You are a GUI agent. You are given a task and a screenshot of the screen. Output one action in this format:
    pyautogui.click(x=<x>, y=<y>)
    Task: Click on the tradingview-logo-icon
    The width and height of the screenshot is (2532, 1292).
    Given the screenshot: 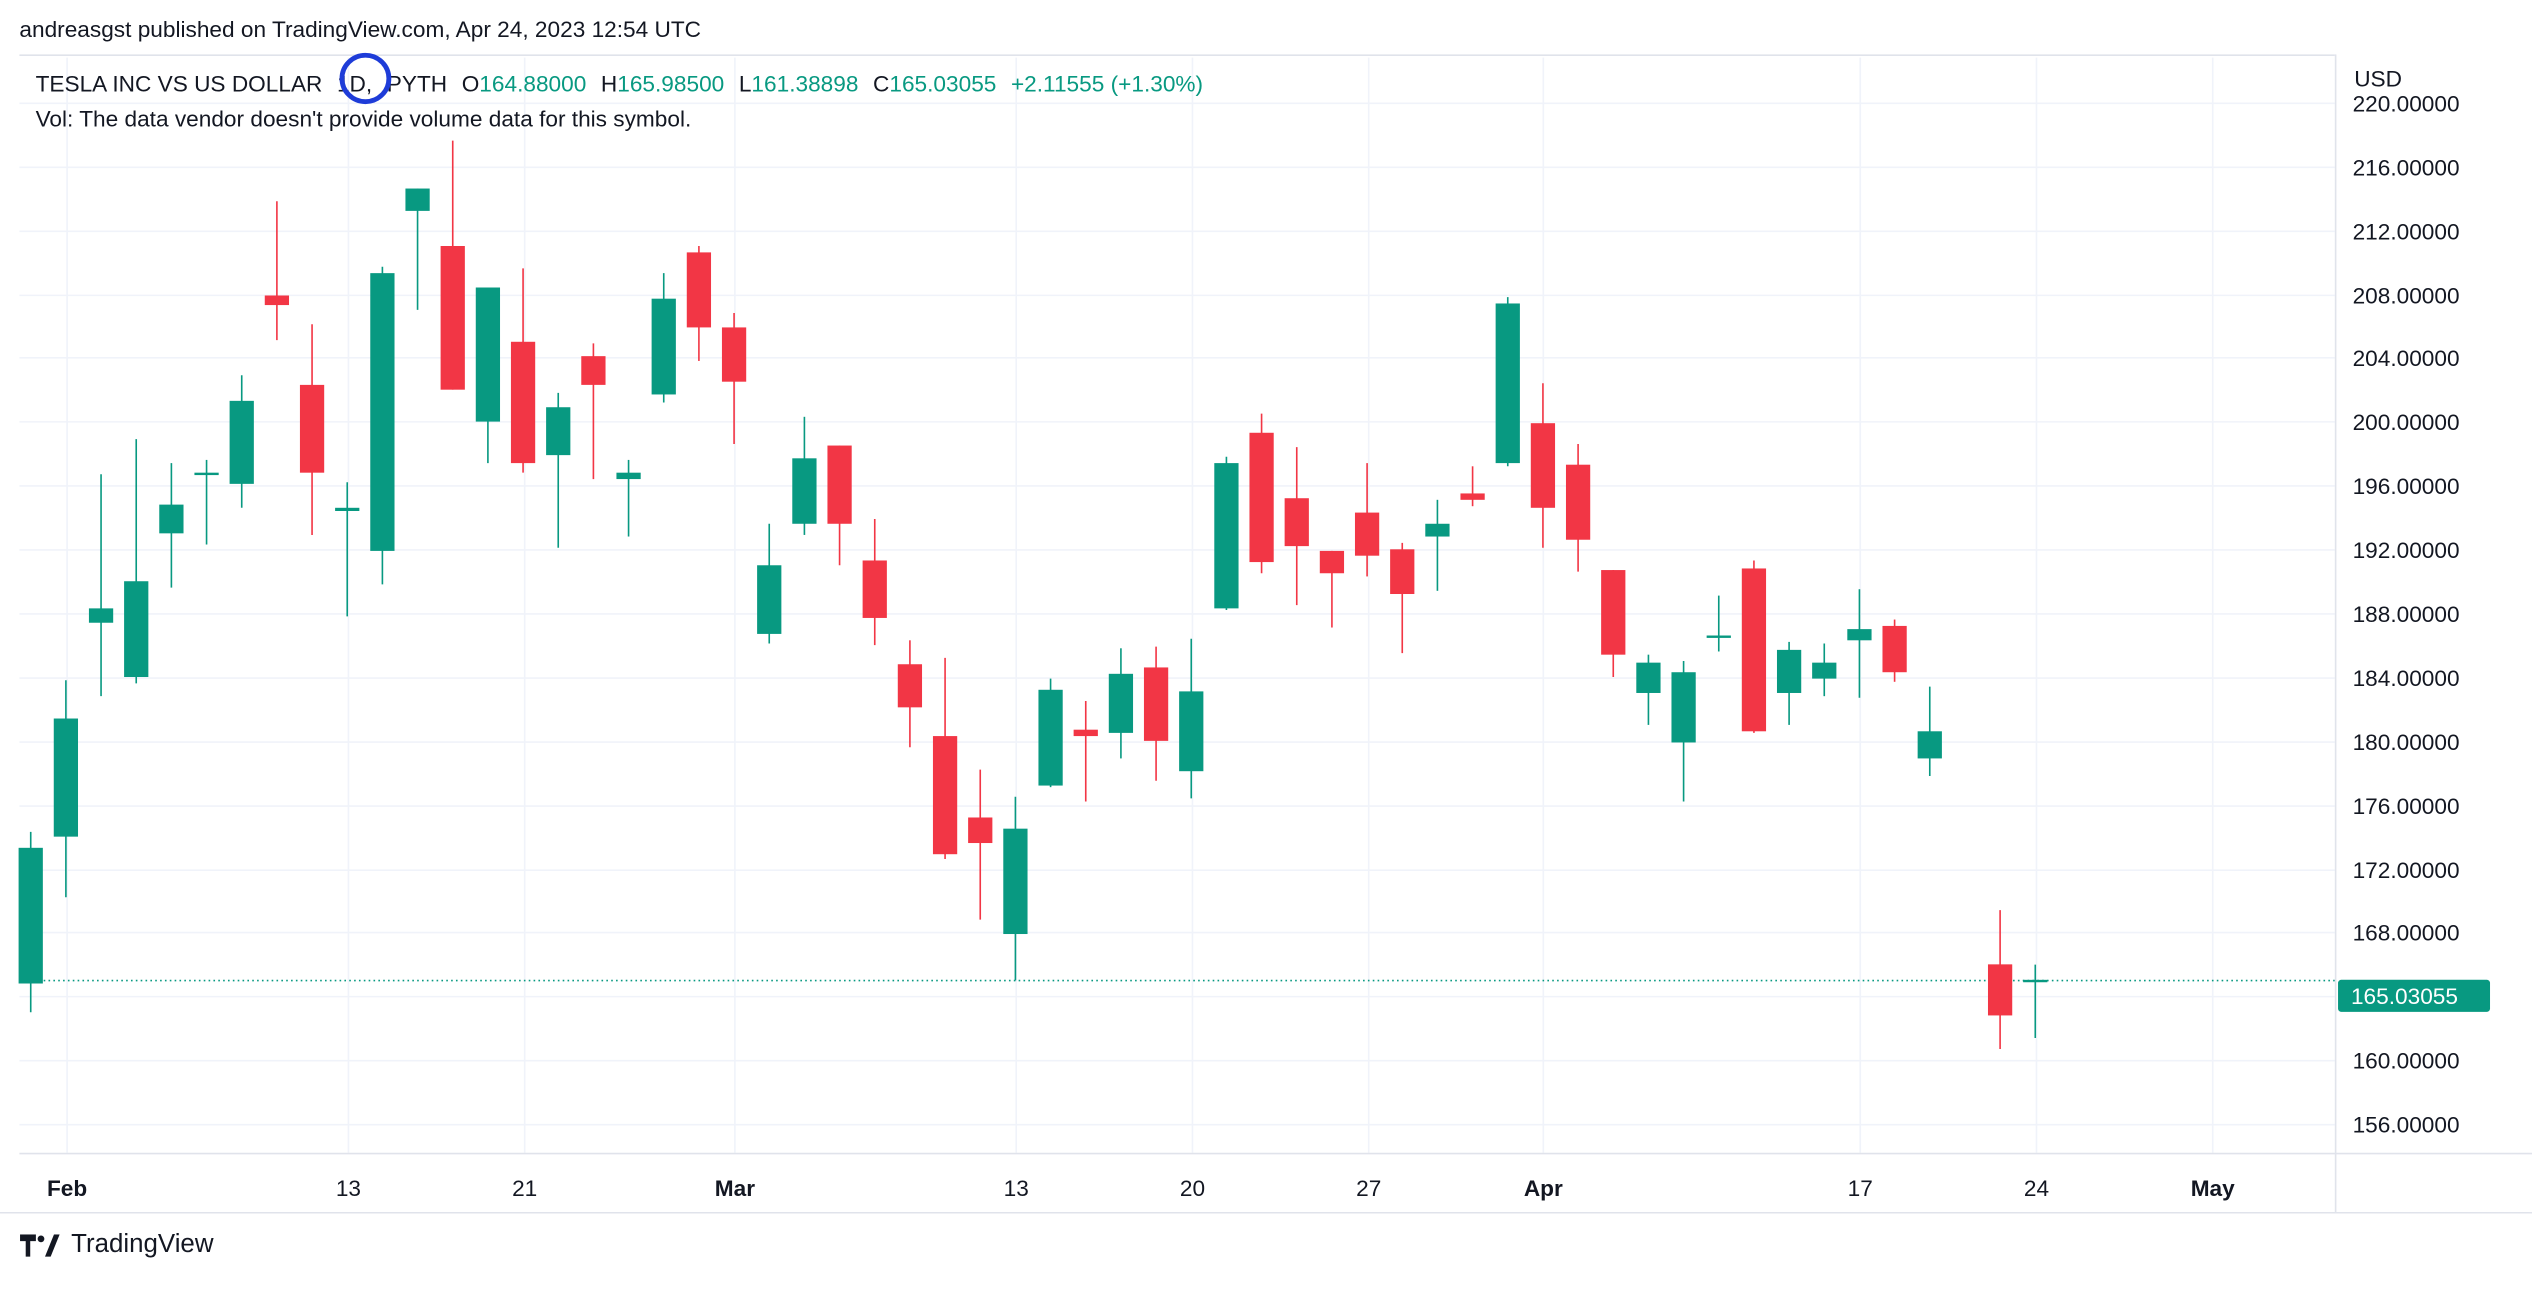 What is the action you would take?
    pyautogui.click(x=40, y=1245)
    